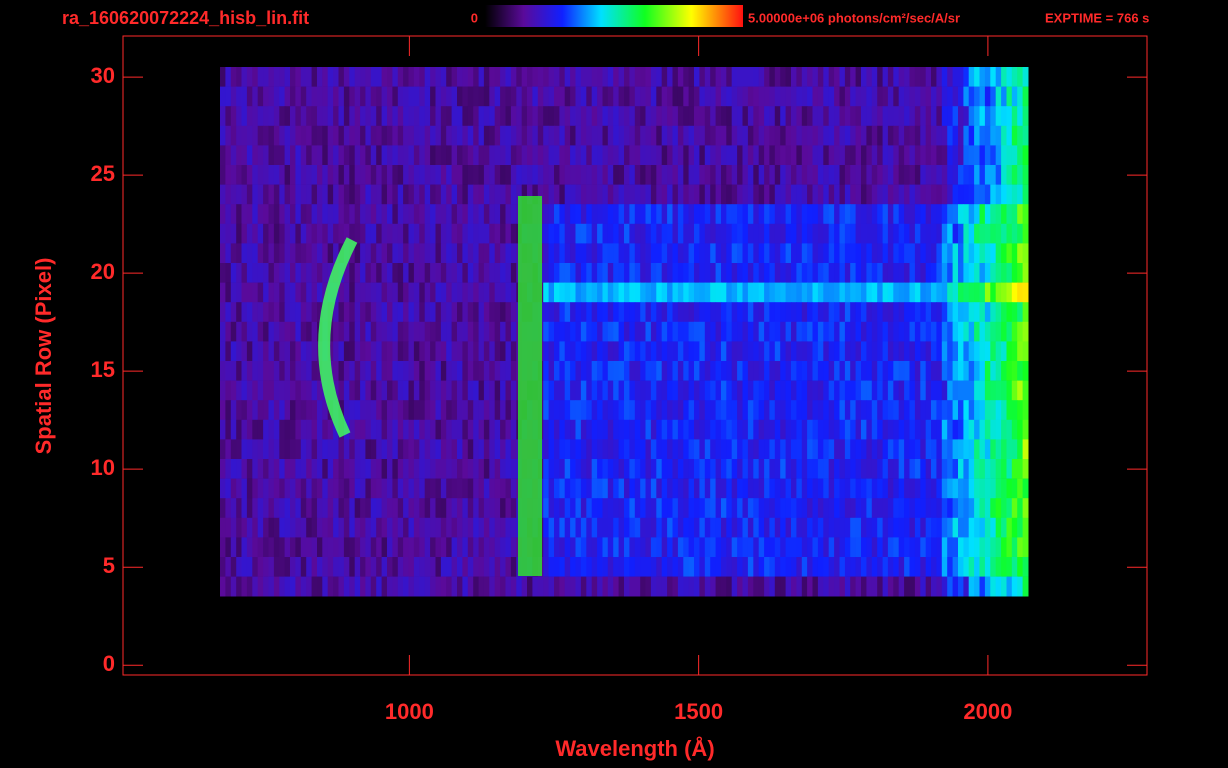  Describe the element at coordinates (614, 16) in the screenshot. I see `colorbar` at that location.